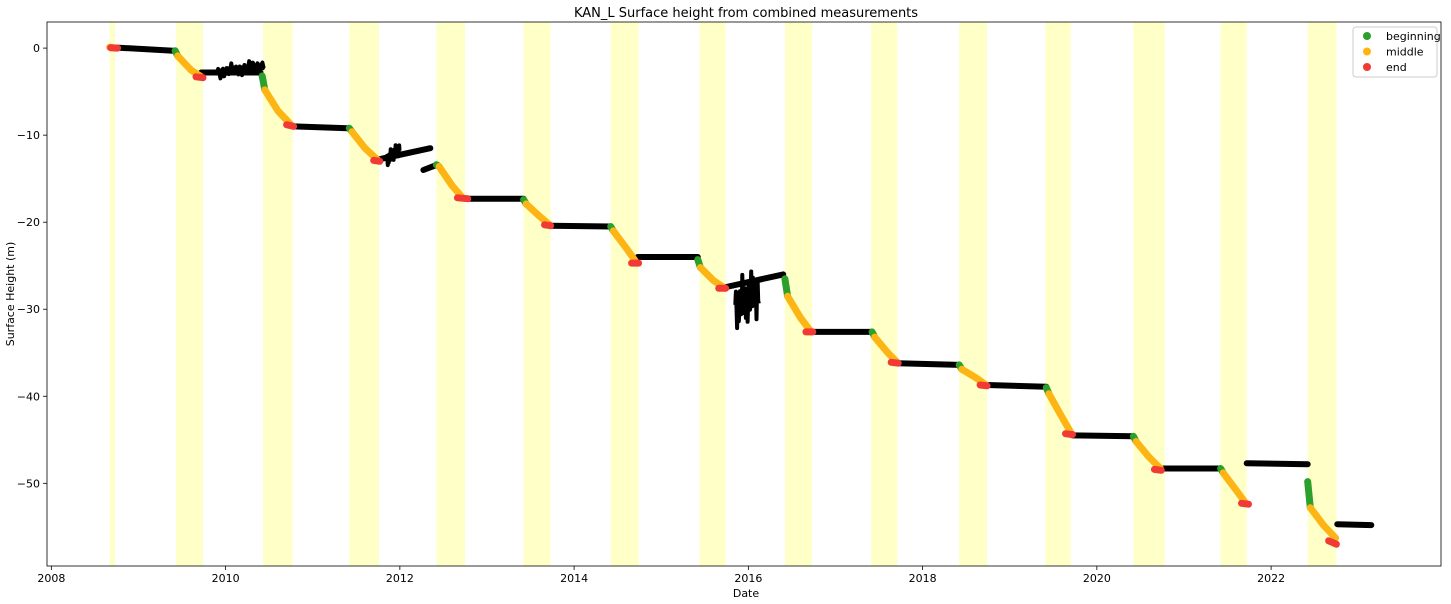  What do you see at coordinates (28, 135) in the screenshot?
I see `y-tick-label--10: −10` at bounding box center [28, 135].